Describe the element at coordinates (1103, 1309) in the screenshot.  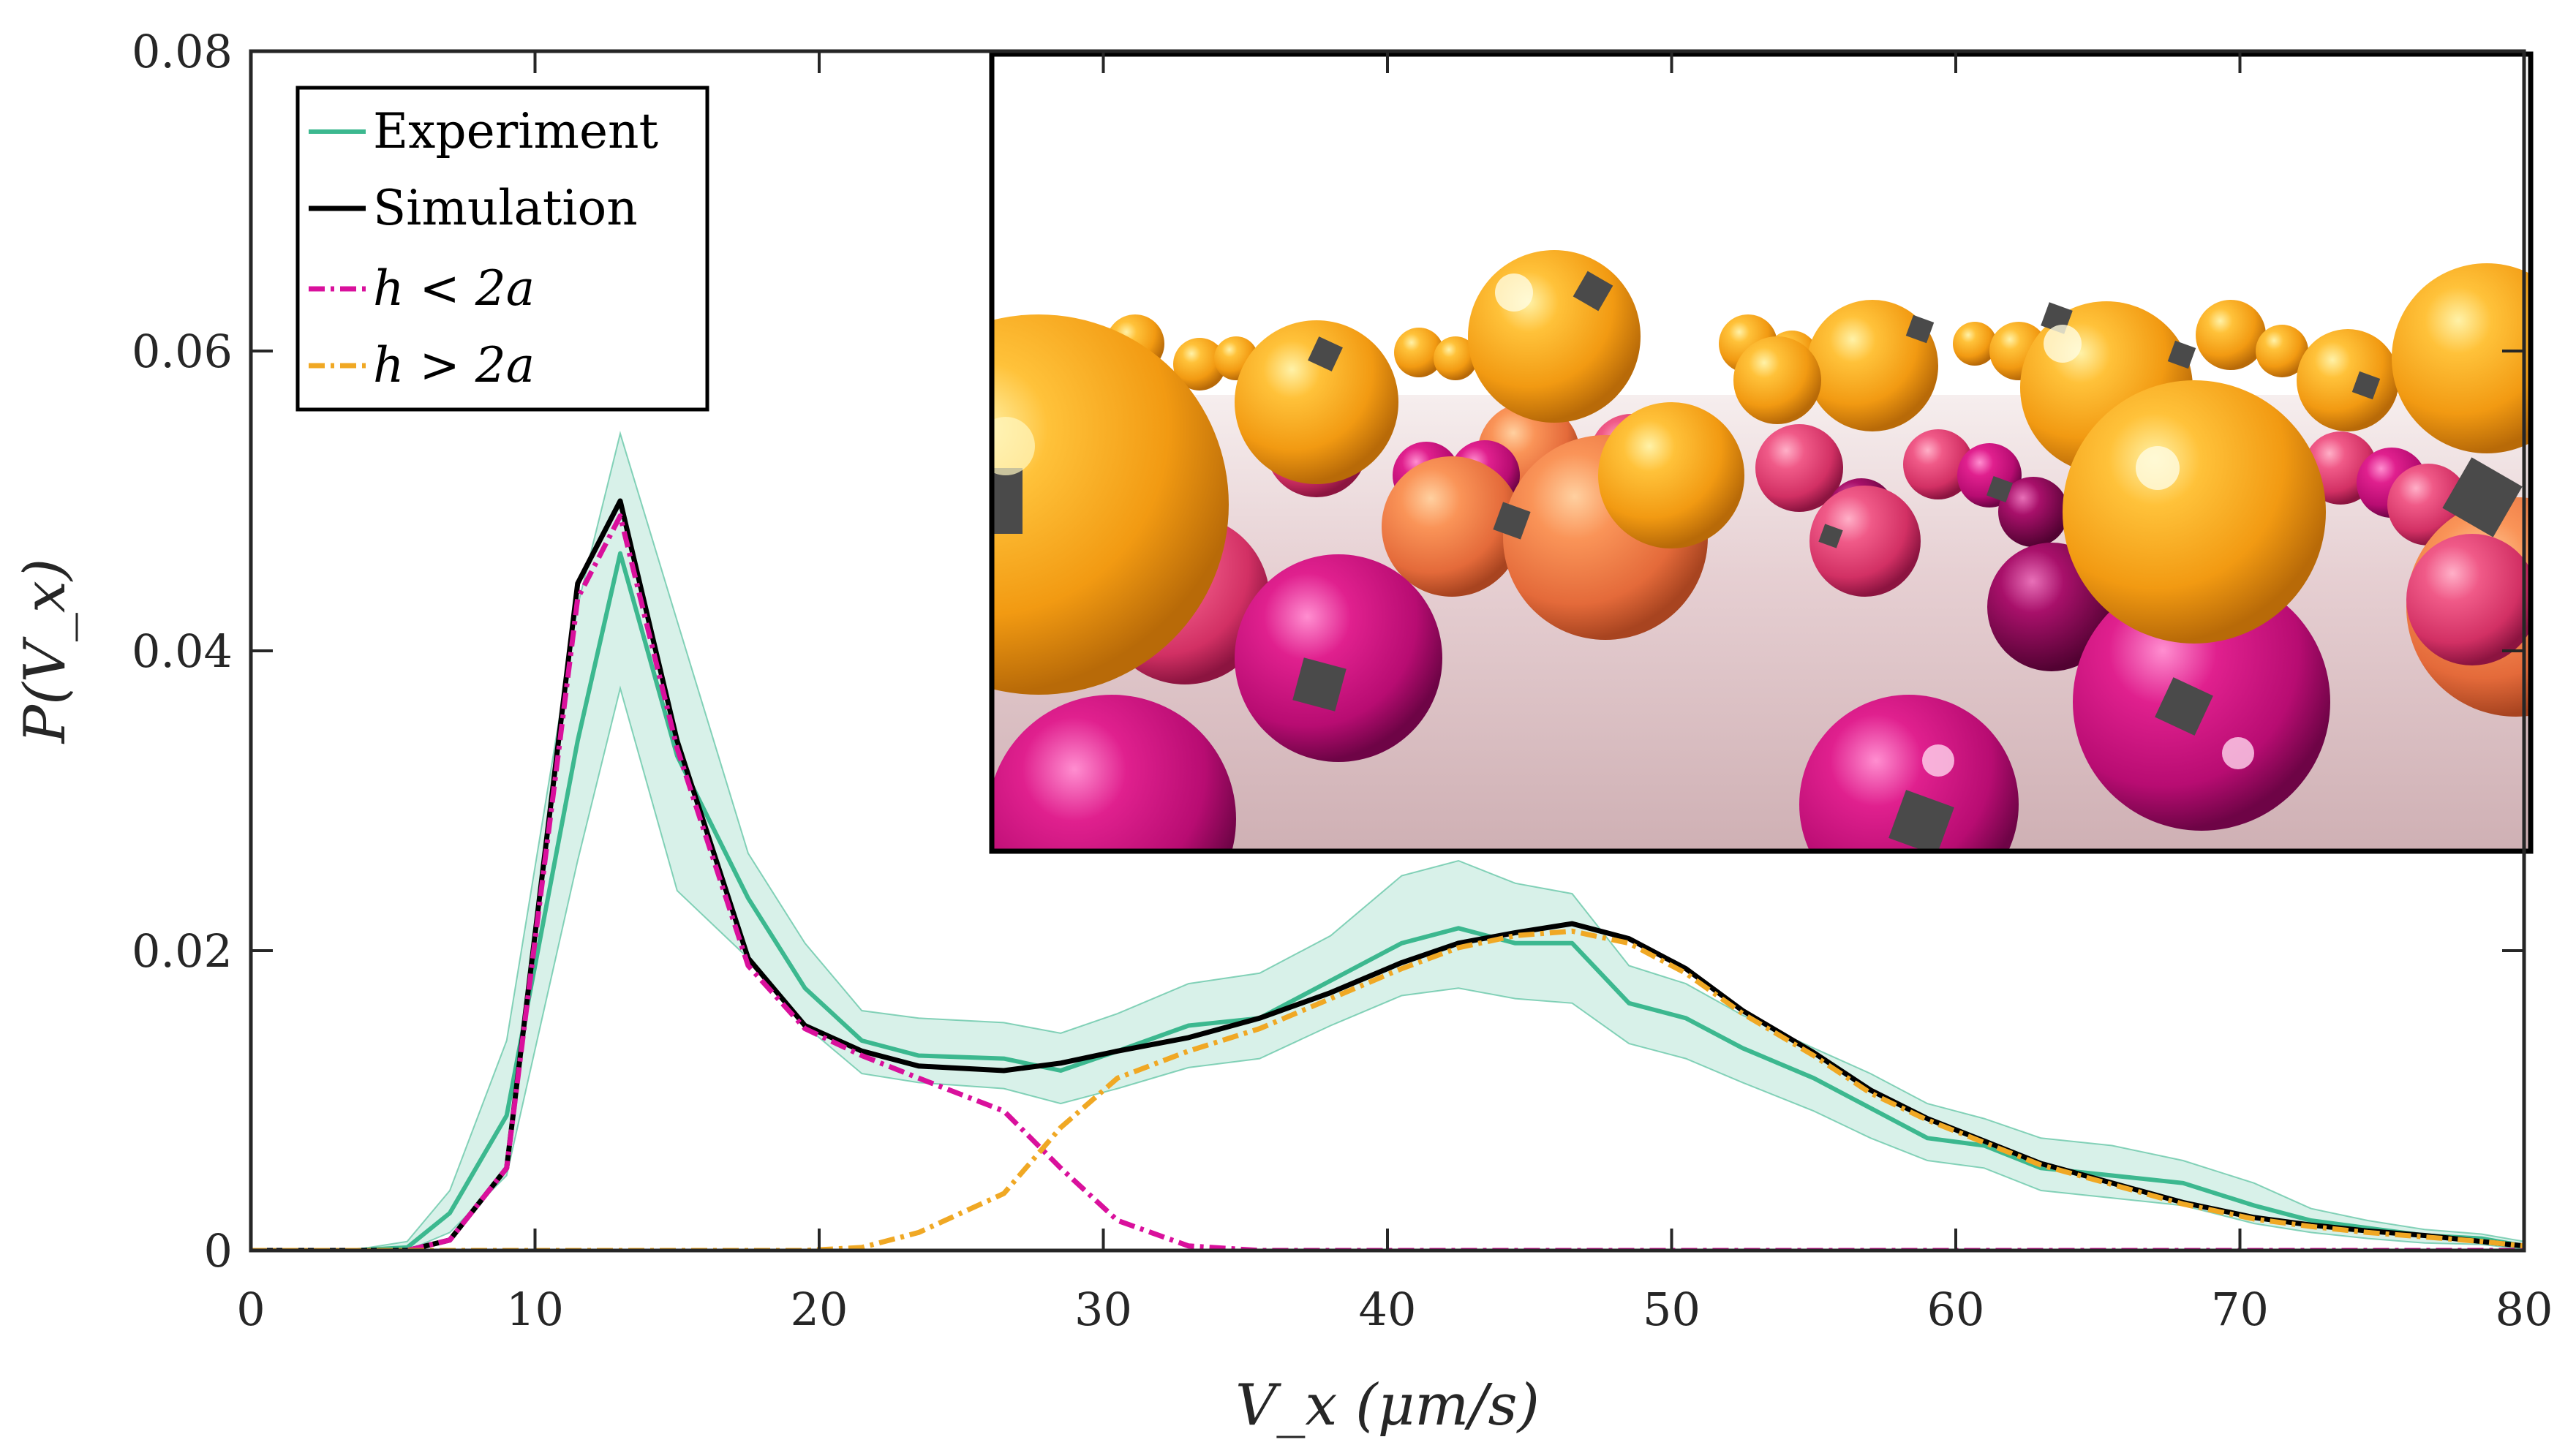
I see `x-tick-label: 30` at that location.